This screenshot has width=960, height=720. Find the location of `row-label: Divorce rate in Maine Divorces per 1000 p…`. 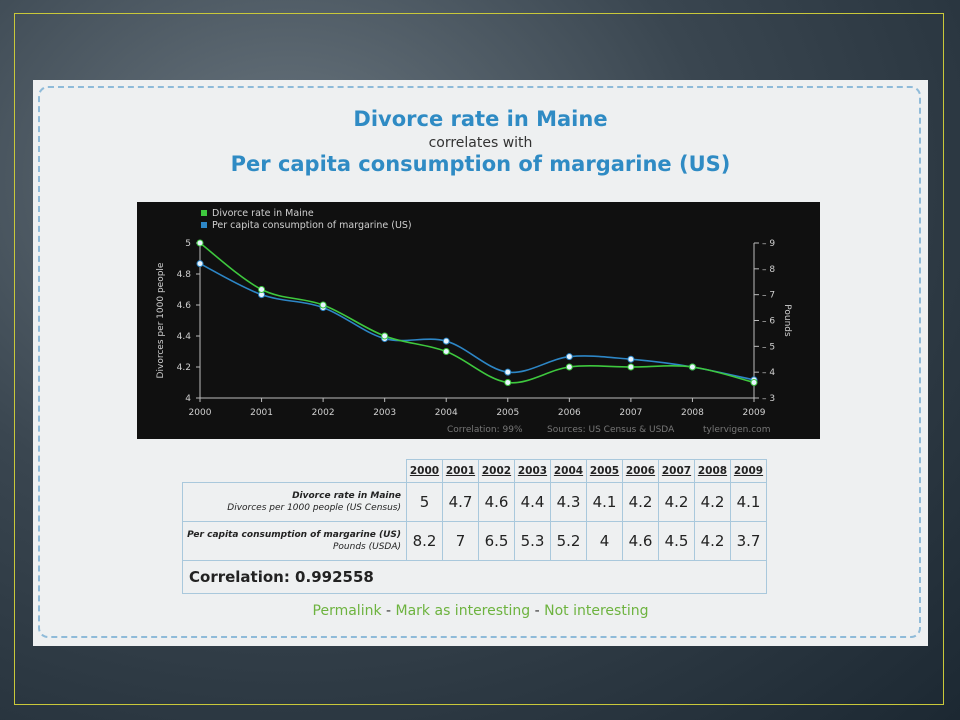

row-label: Divorce rate in Maine Divorces per 1000 p… is located at coordinates (294, 502).